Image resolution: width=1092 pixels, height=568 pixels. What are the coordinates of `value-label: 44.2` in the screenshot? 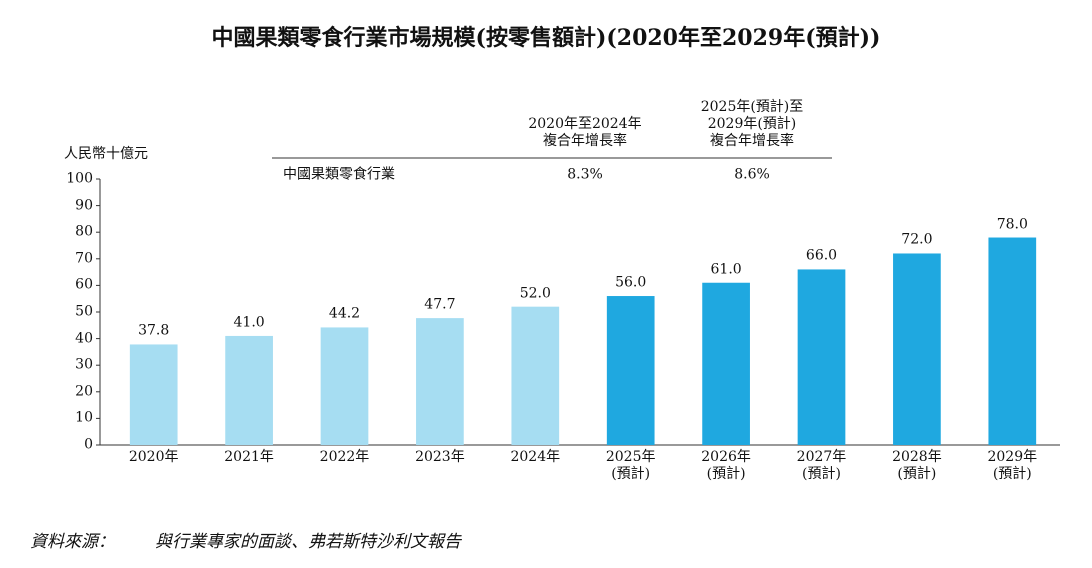 It's located at (344, 313).